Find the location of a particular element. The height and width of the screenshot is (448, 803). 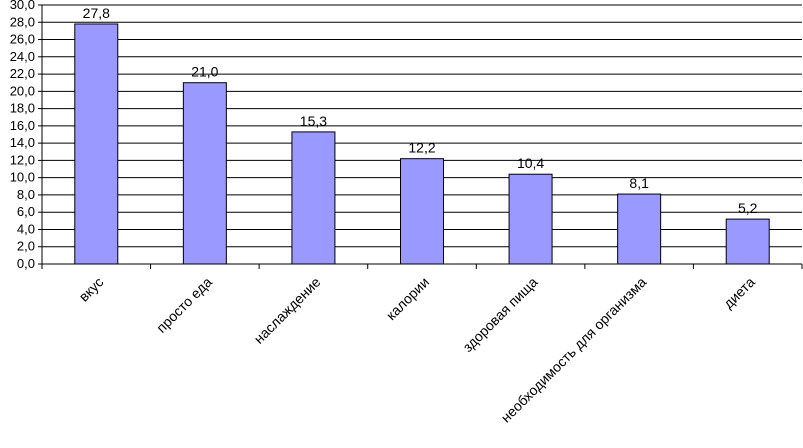

data-label: 27,8 is located at coordinates (96, 13).